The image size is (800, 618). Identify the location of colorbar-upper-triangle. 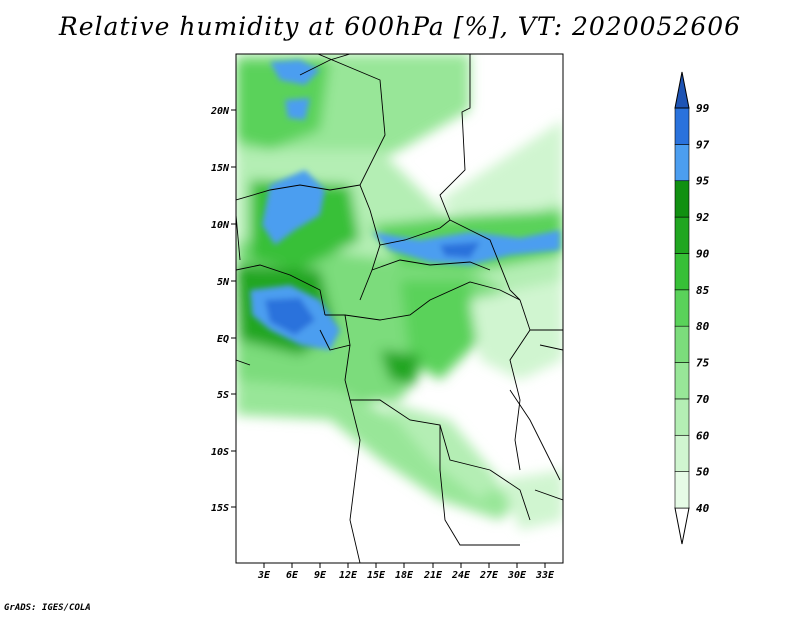
(682, 90).